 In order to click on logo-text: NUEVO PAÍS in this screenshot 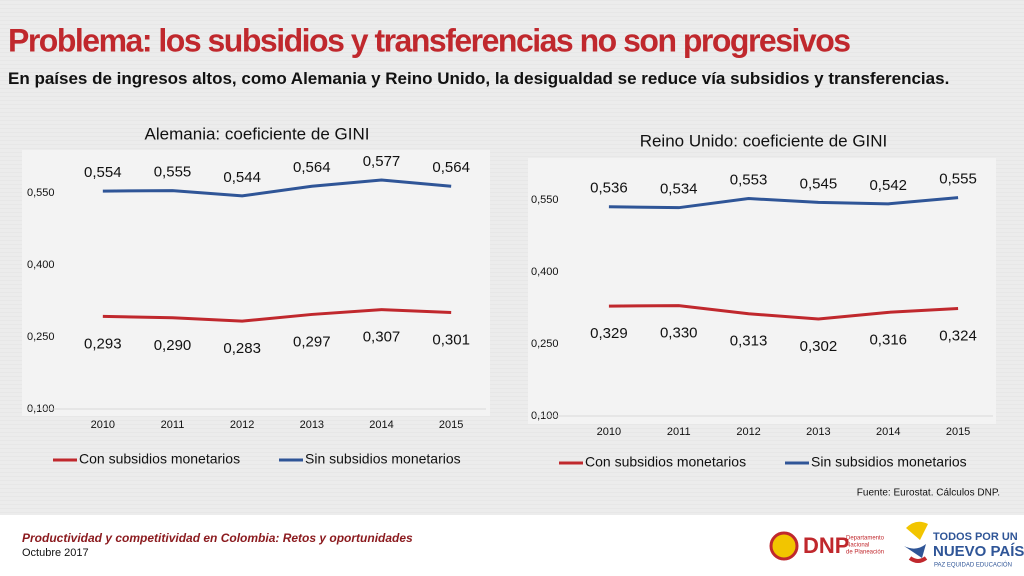, I will do `click(978, 551)`.